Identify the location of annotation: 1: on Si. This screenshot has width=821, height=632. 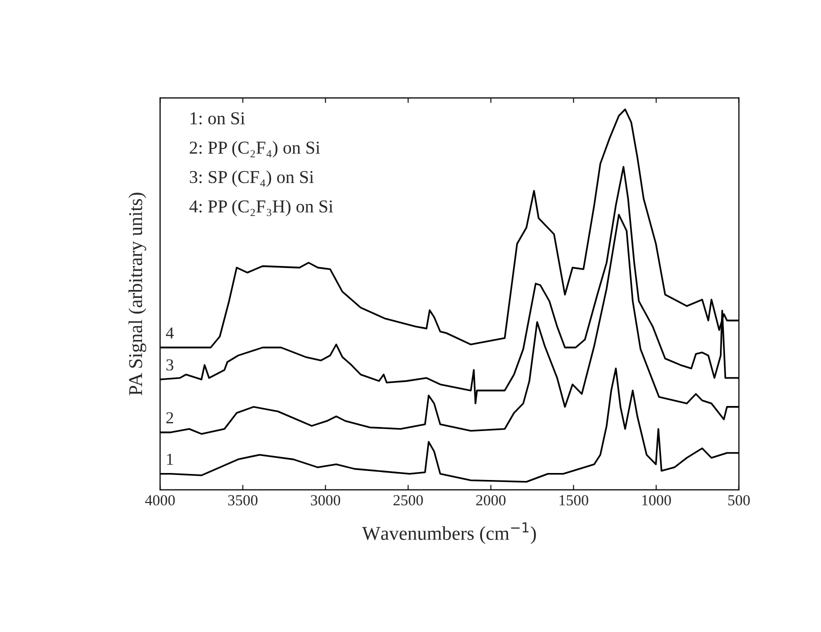
(217, 118).